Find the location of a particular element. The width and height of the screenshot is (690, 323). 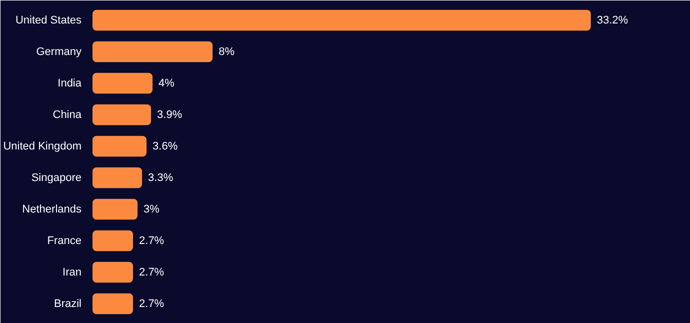

data-label: 3.9% is located at coordinates (169, 114).